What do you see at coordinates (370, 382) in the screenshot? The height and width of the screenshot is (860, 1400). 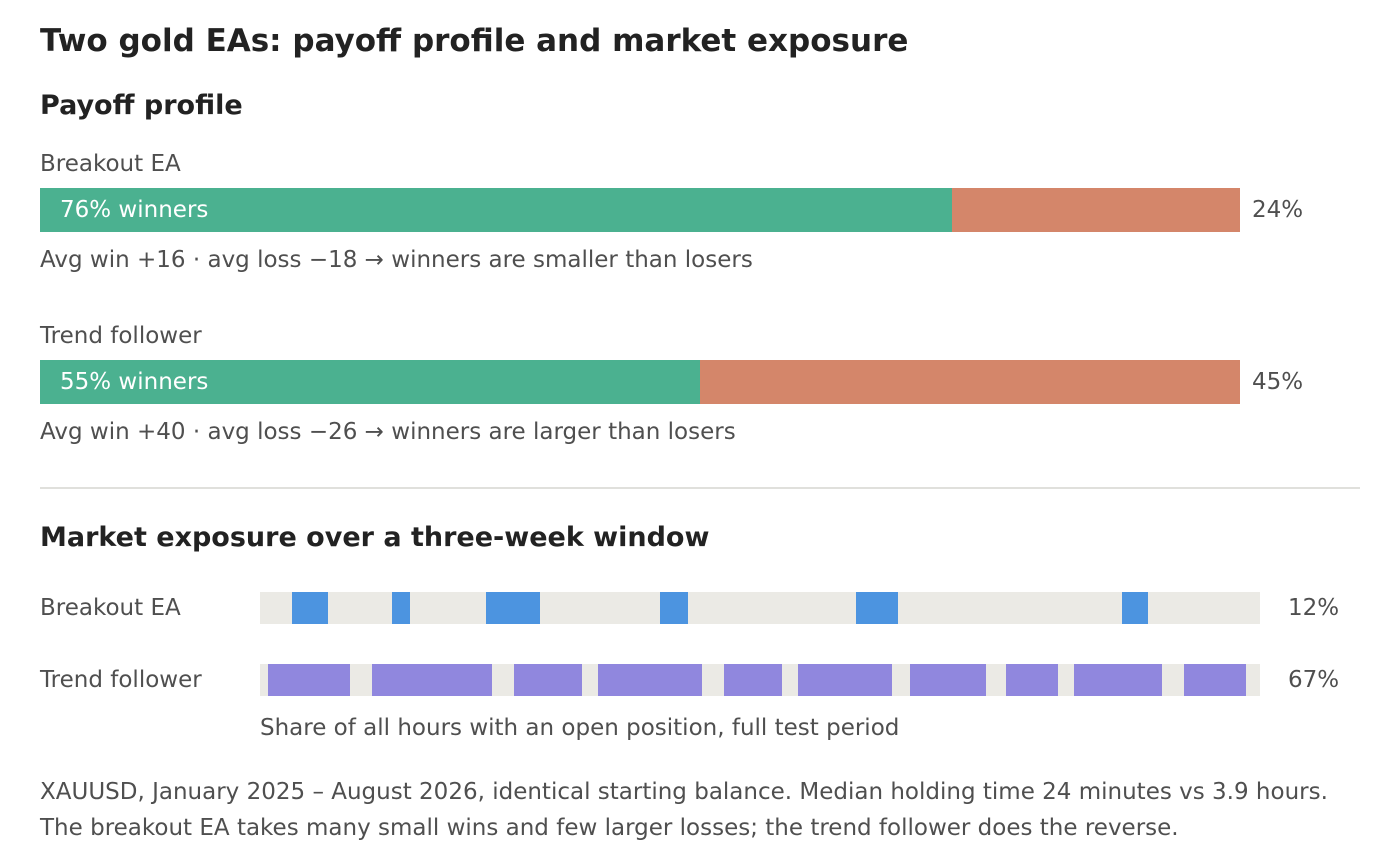 I see `payoff-win-segment: 55% winners` at bounding box center [370, 382].